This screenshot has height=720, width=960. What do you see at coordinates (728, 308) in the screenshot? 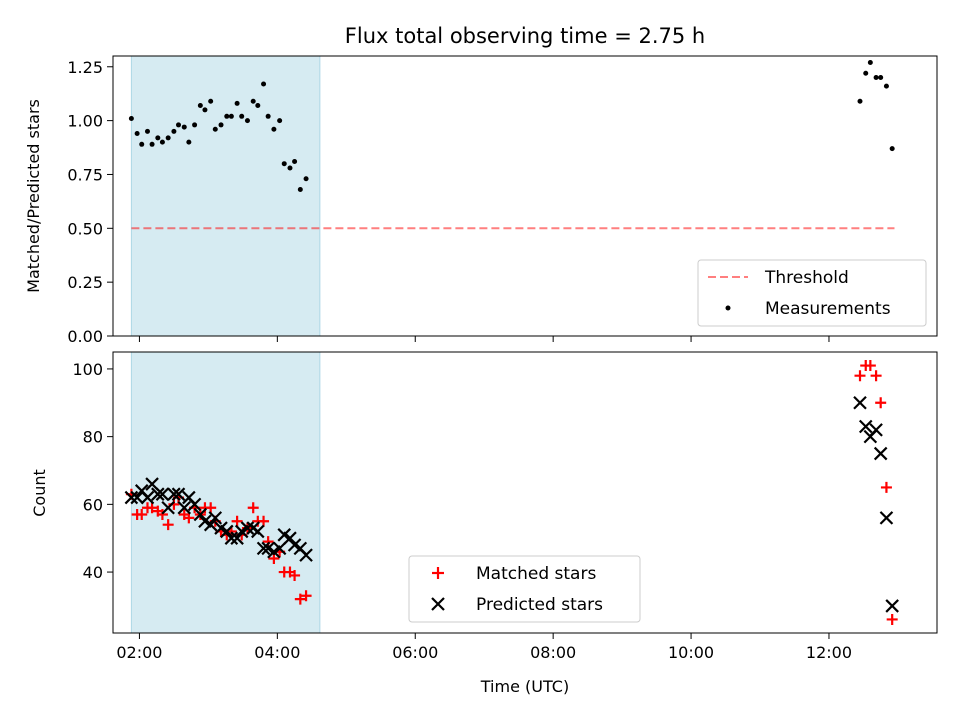
I see `legend-measurements-swatch` at bounding box center [728, 308].